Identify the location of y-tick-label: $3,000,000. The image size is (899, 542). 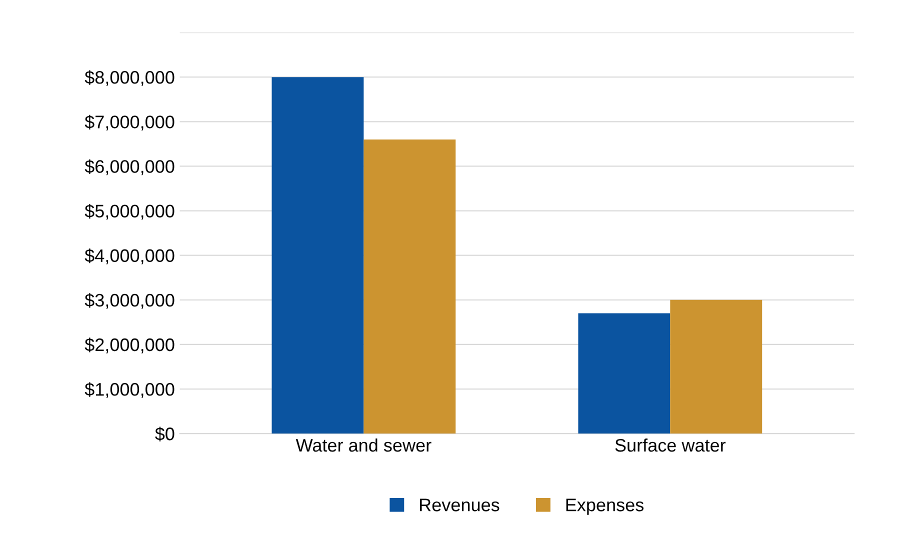
(129, 301).